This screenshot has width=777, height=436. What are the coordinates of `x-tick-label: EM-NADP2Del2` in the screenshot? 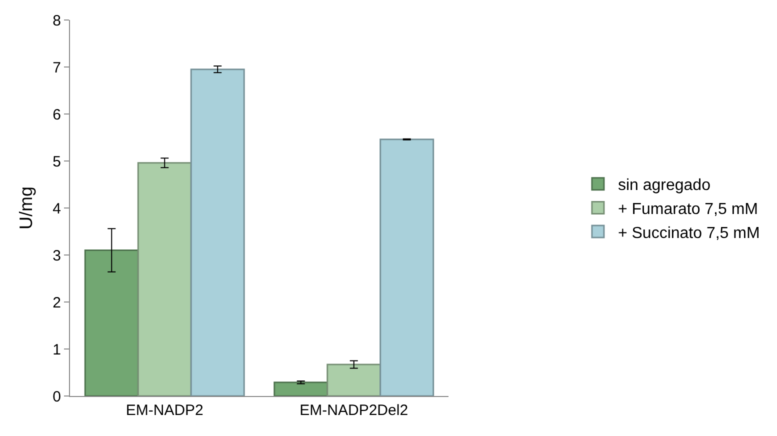 It's located at (354, 410).